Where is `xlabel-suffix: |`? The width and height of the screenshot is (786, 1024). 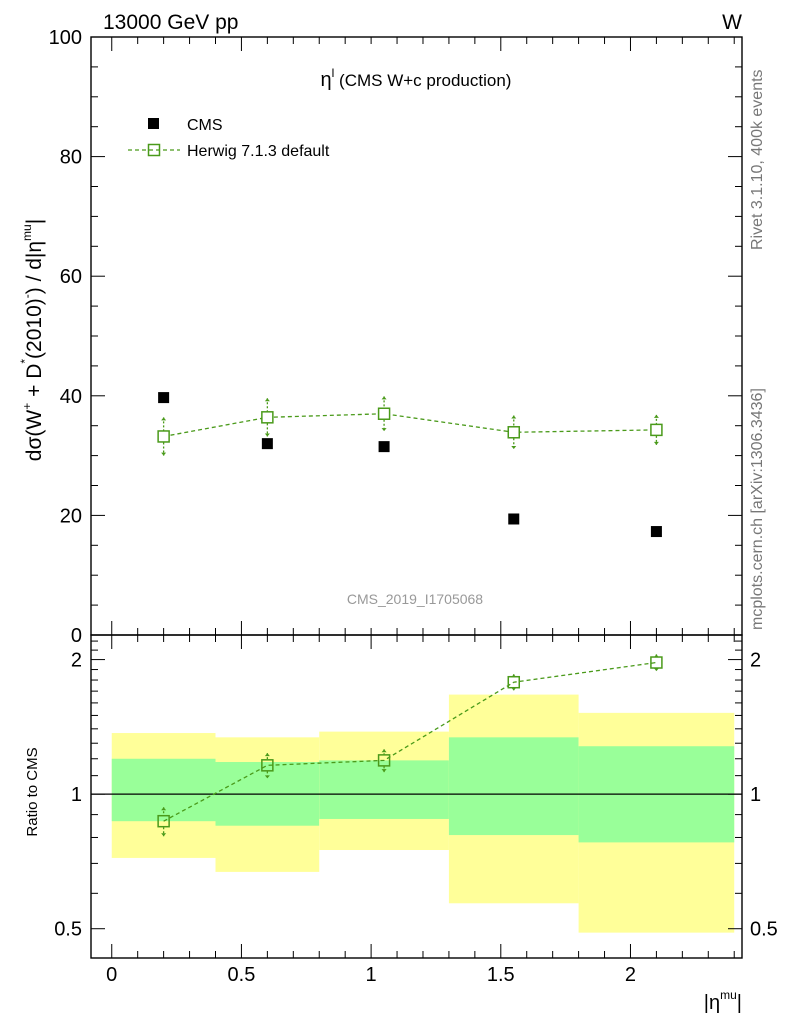
xlabel-suffix: | is located at coordinates (739, 1003).